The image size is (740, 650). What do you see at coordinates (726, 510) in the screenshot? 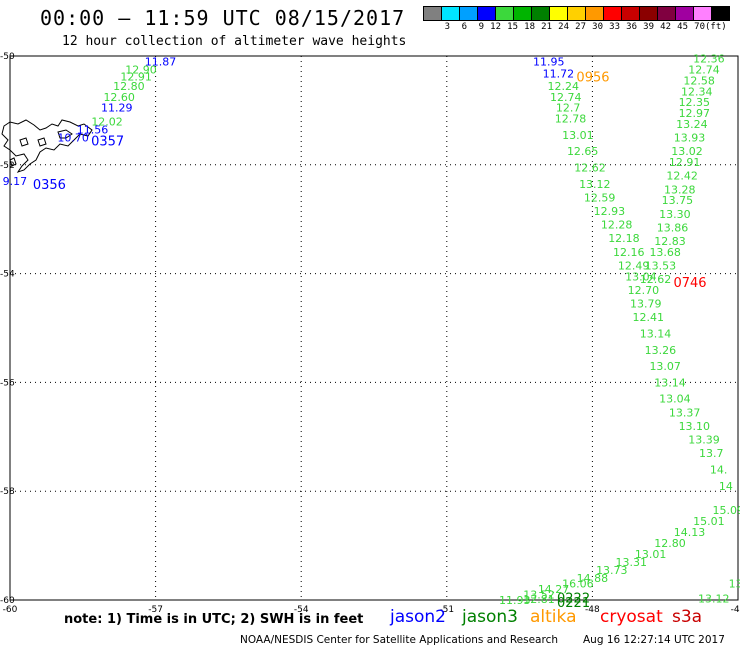
I see `wave-height-value: 15.09` at bounding box center [726, 510].